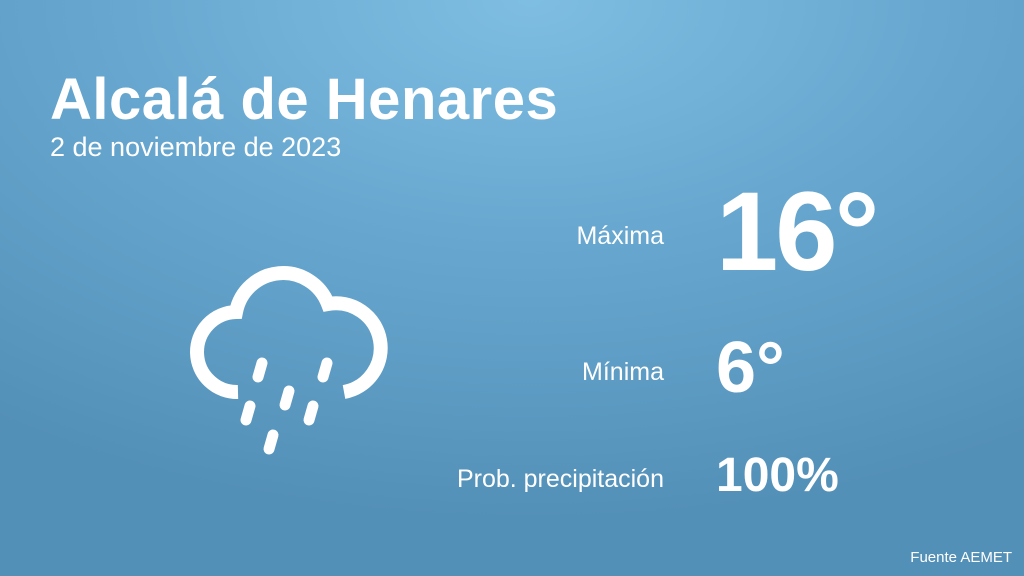 The height and width of the screenshot is (576, 1024). Describe the element at coordinates (196, 147) in the screenshot. I see `forecast-date: 2 de noviembre de 2023` at that location.